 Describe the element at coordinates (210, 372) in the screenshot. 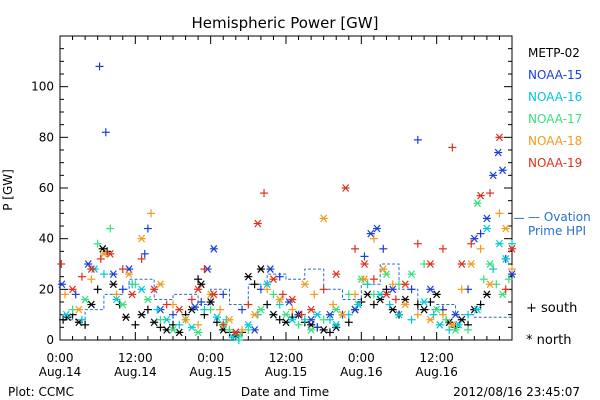

I see `x-tick-date-label: Aug.15` at that location.